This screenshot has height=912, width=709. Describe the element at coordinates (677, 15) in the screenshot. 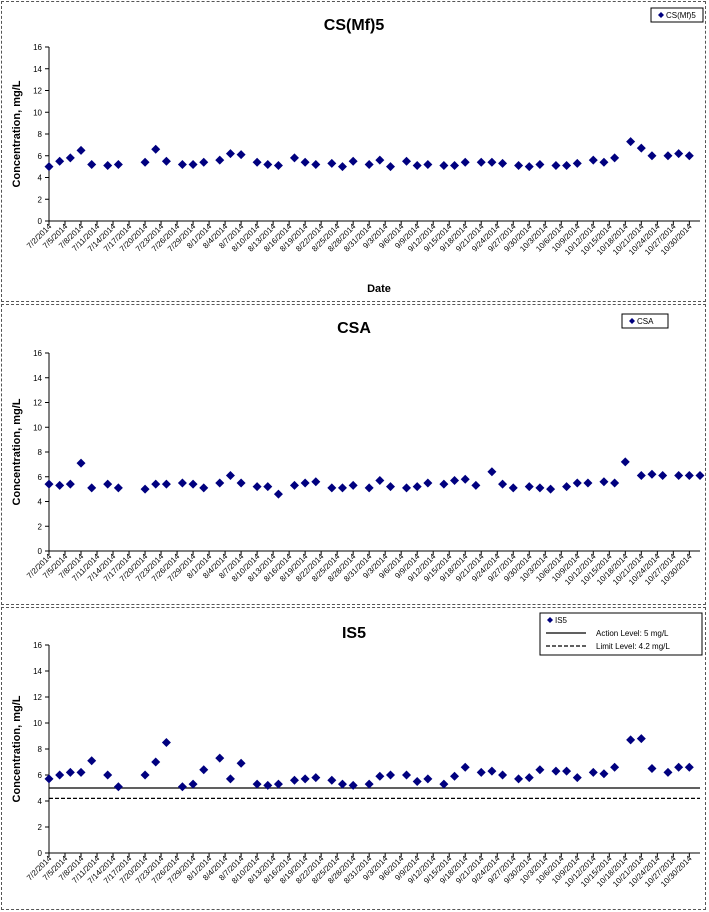

I see `legend-box` at that location.